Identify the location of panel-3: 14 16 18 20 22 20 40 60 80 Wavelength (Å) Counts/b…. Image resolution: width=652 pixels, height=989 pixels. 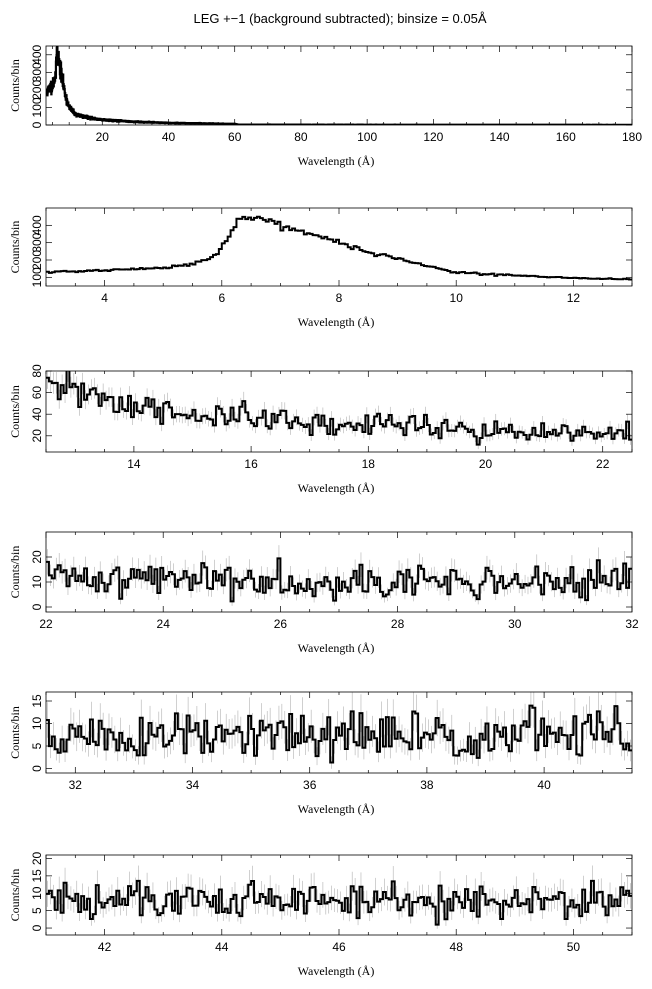
(320, 429).